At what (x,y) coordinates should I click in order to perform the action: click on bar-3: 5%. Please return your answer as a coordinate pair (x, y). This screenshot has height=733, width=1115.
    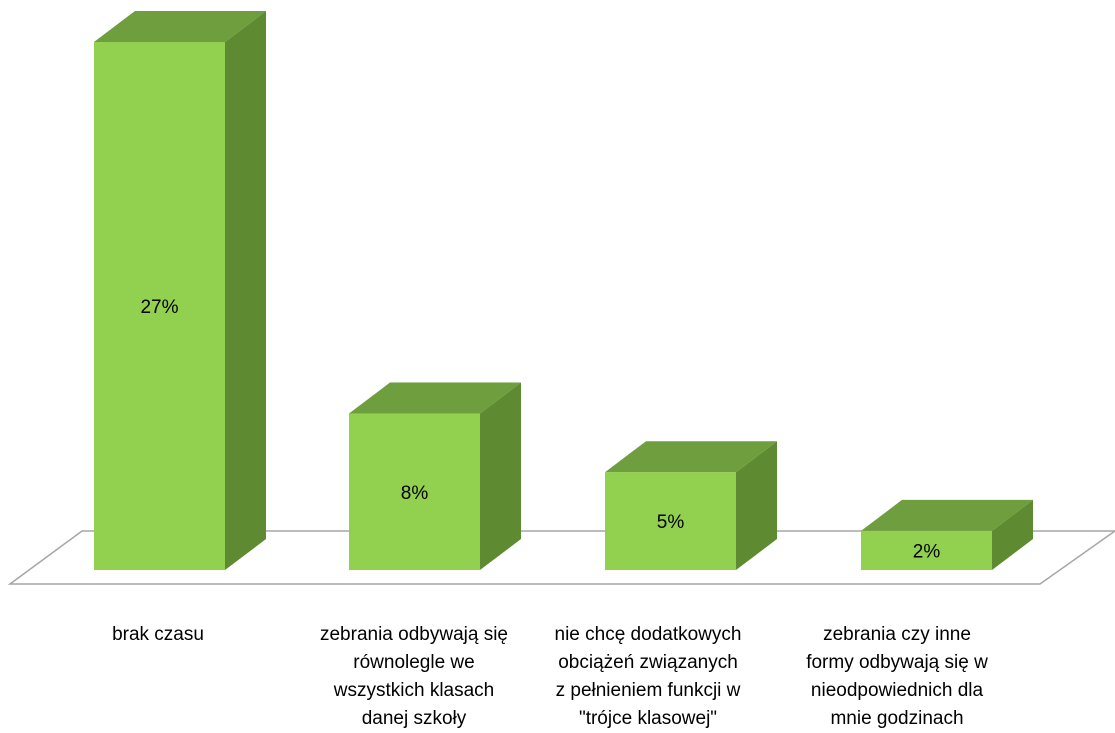
    Looking at the image, I should click on (691, 505).